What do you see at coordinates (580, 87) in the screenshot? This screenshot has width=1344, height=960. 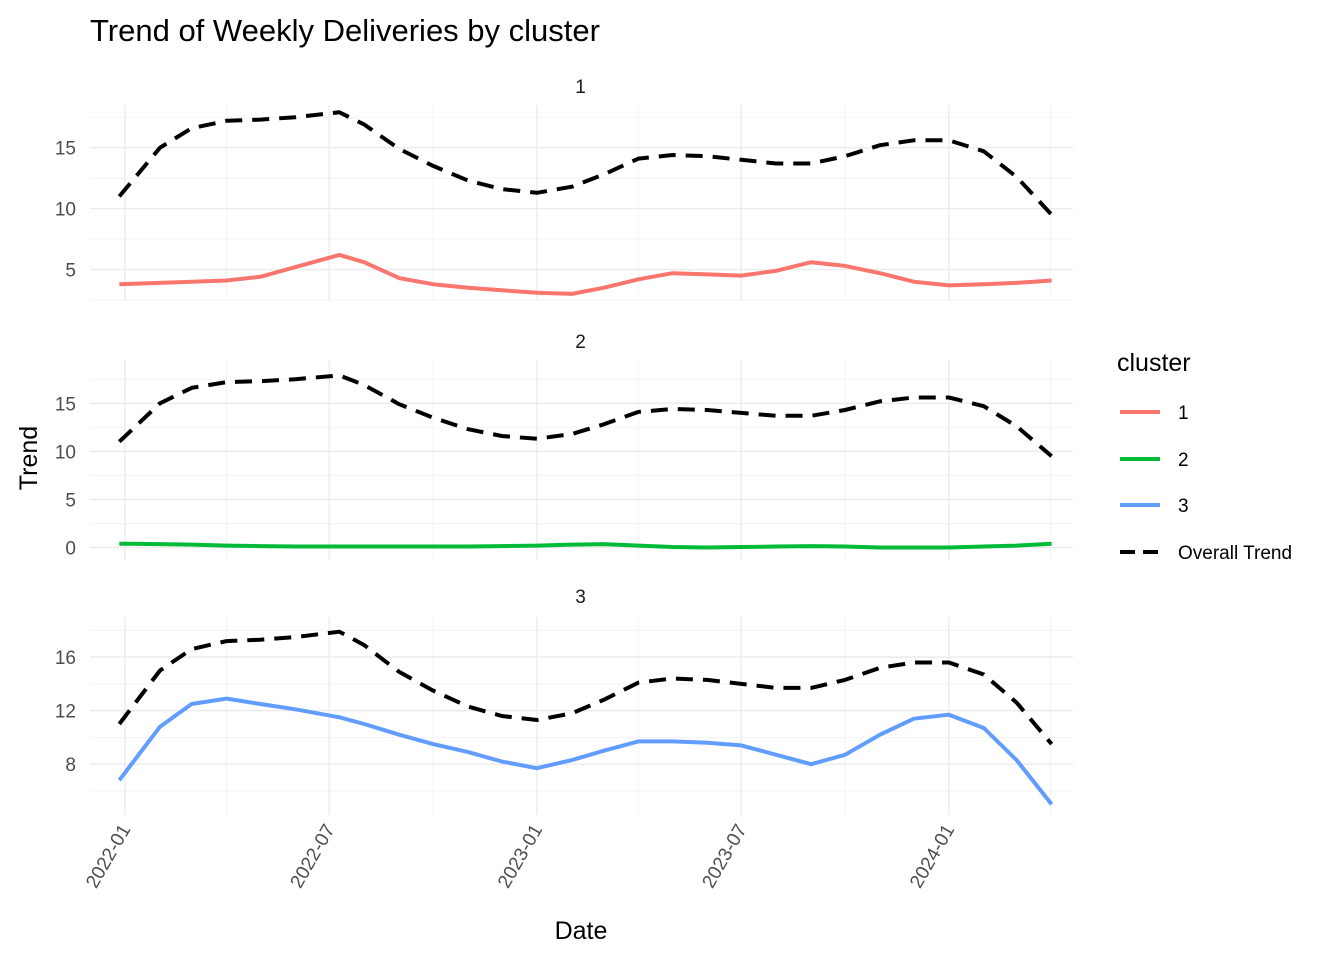 I see `facet-strip-label: 1` at bounding box center [580, 87].